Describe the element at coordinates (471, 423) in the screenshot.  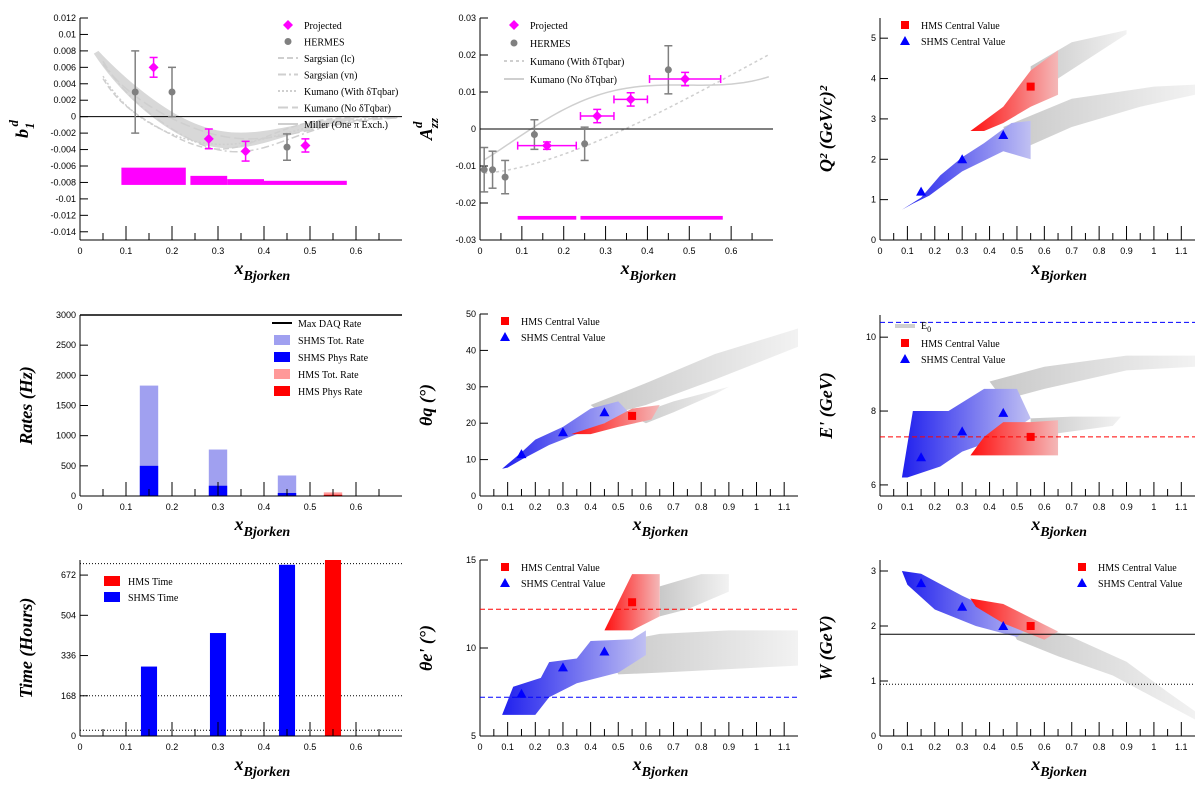
I see `y-tick-label: 20` at that location.